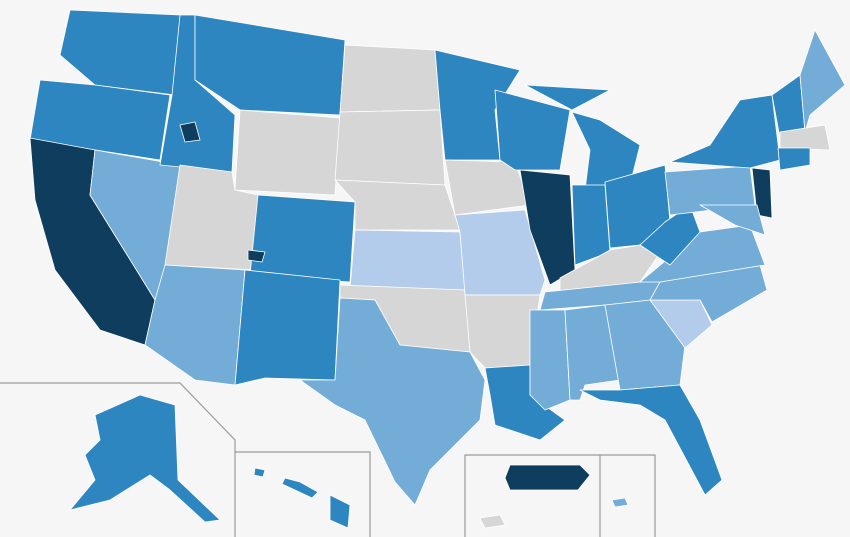 The width and height of the screenshot is (850, 537). What do you see at coordinates (390, 147) in the screenshot?
I see `south-dakota` at bounding box center [390, 147].